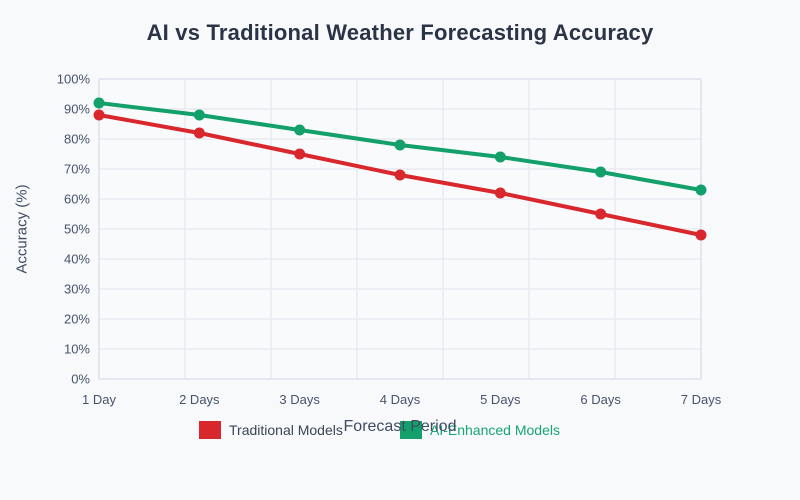 Image resolution: width=800 pixels, height=500 pixels. What do you see at coordinates (701, 399) in the screenshot?
I see `x-tick-label: 7 Days` at bounding box center [701, 399].